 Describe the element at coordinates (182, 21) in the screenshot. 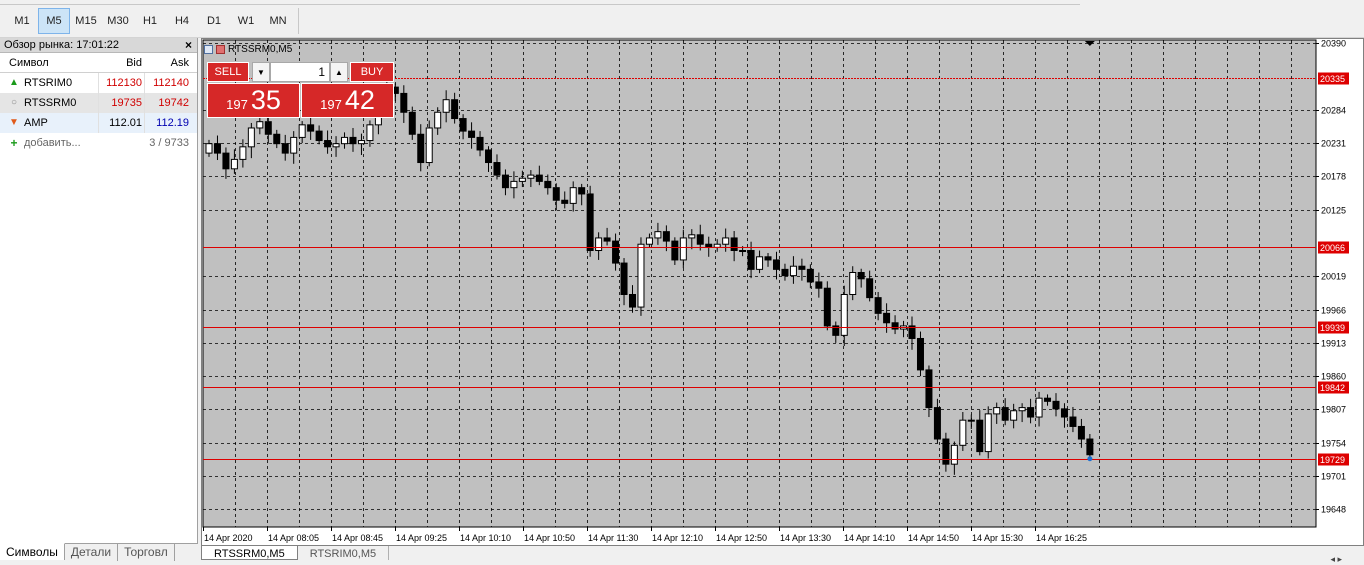

I see `timeframe-h4-button: H4` at that location.